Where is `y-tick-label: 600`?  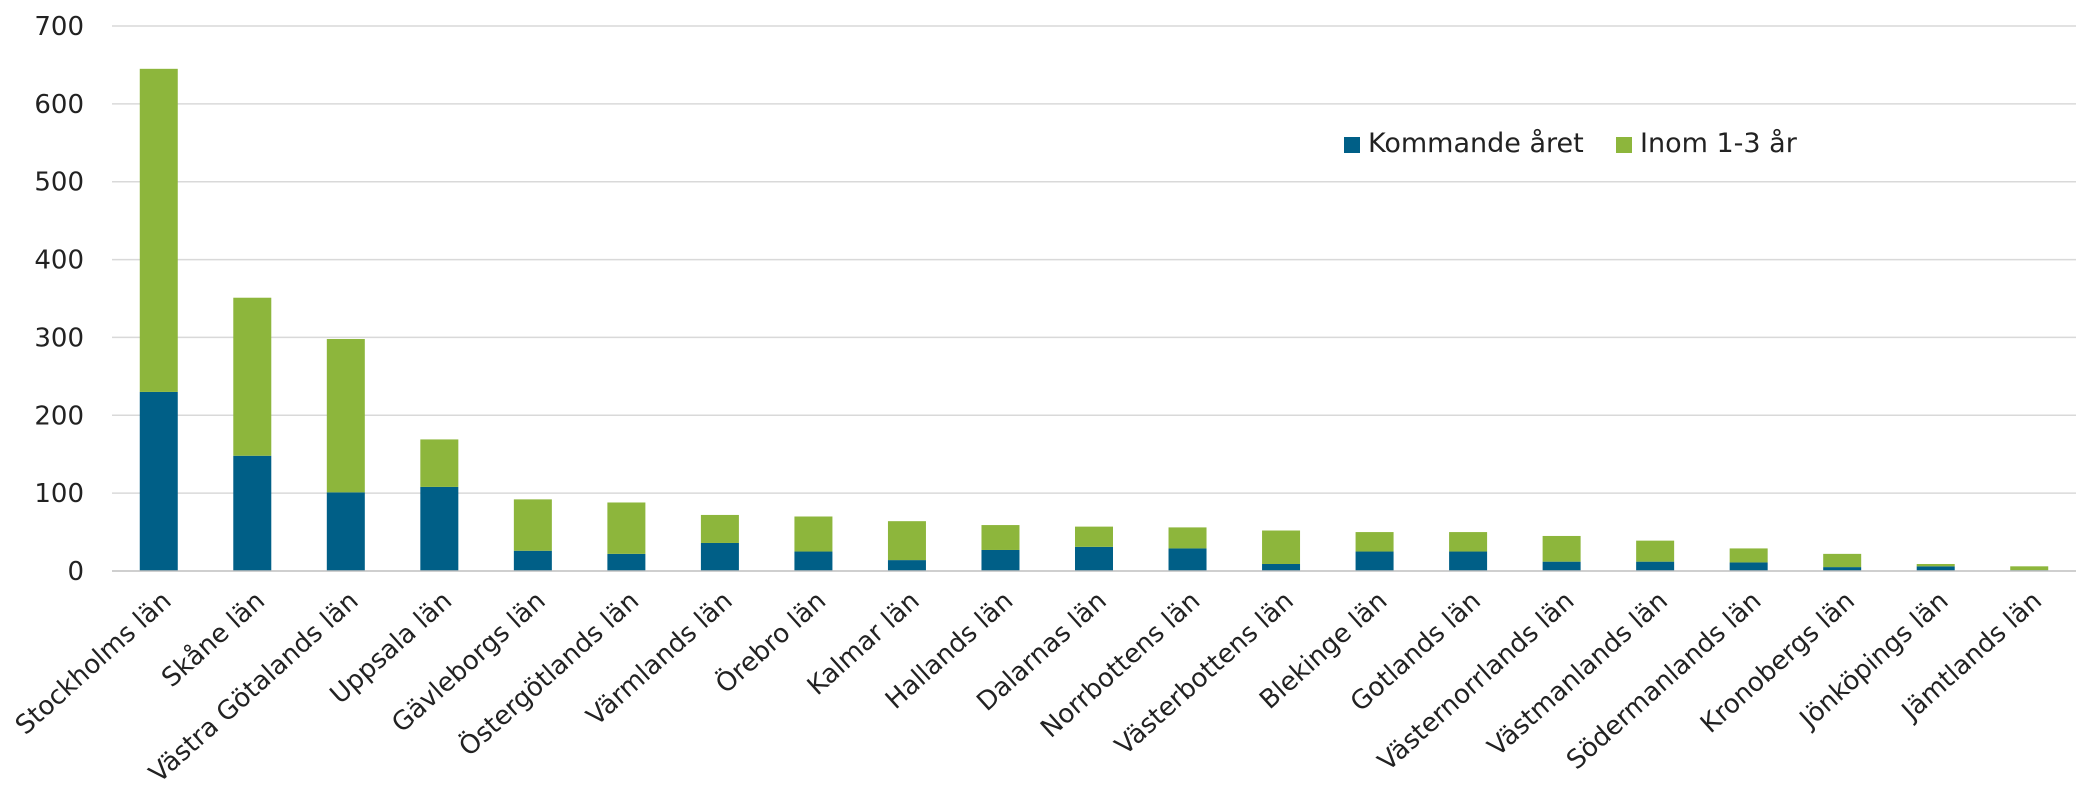 y-tick-label: 600 is located at coordinates (59, 105).